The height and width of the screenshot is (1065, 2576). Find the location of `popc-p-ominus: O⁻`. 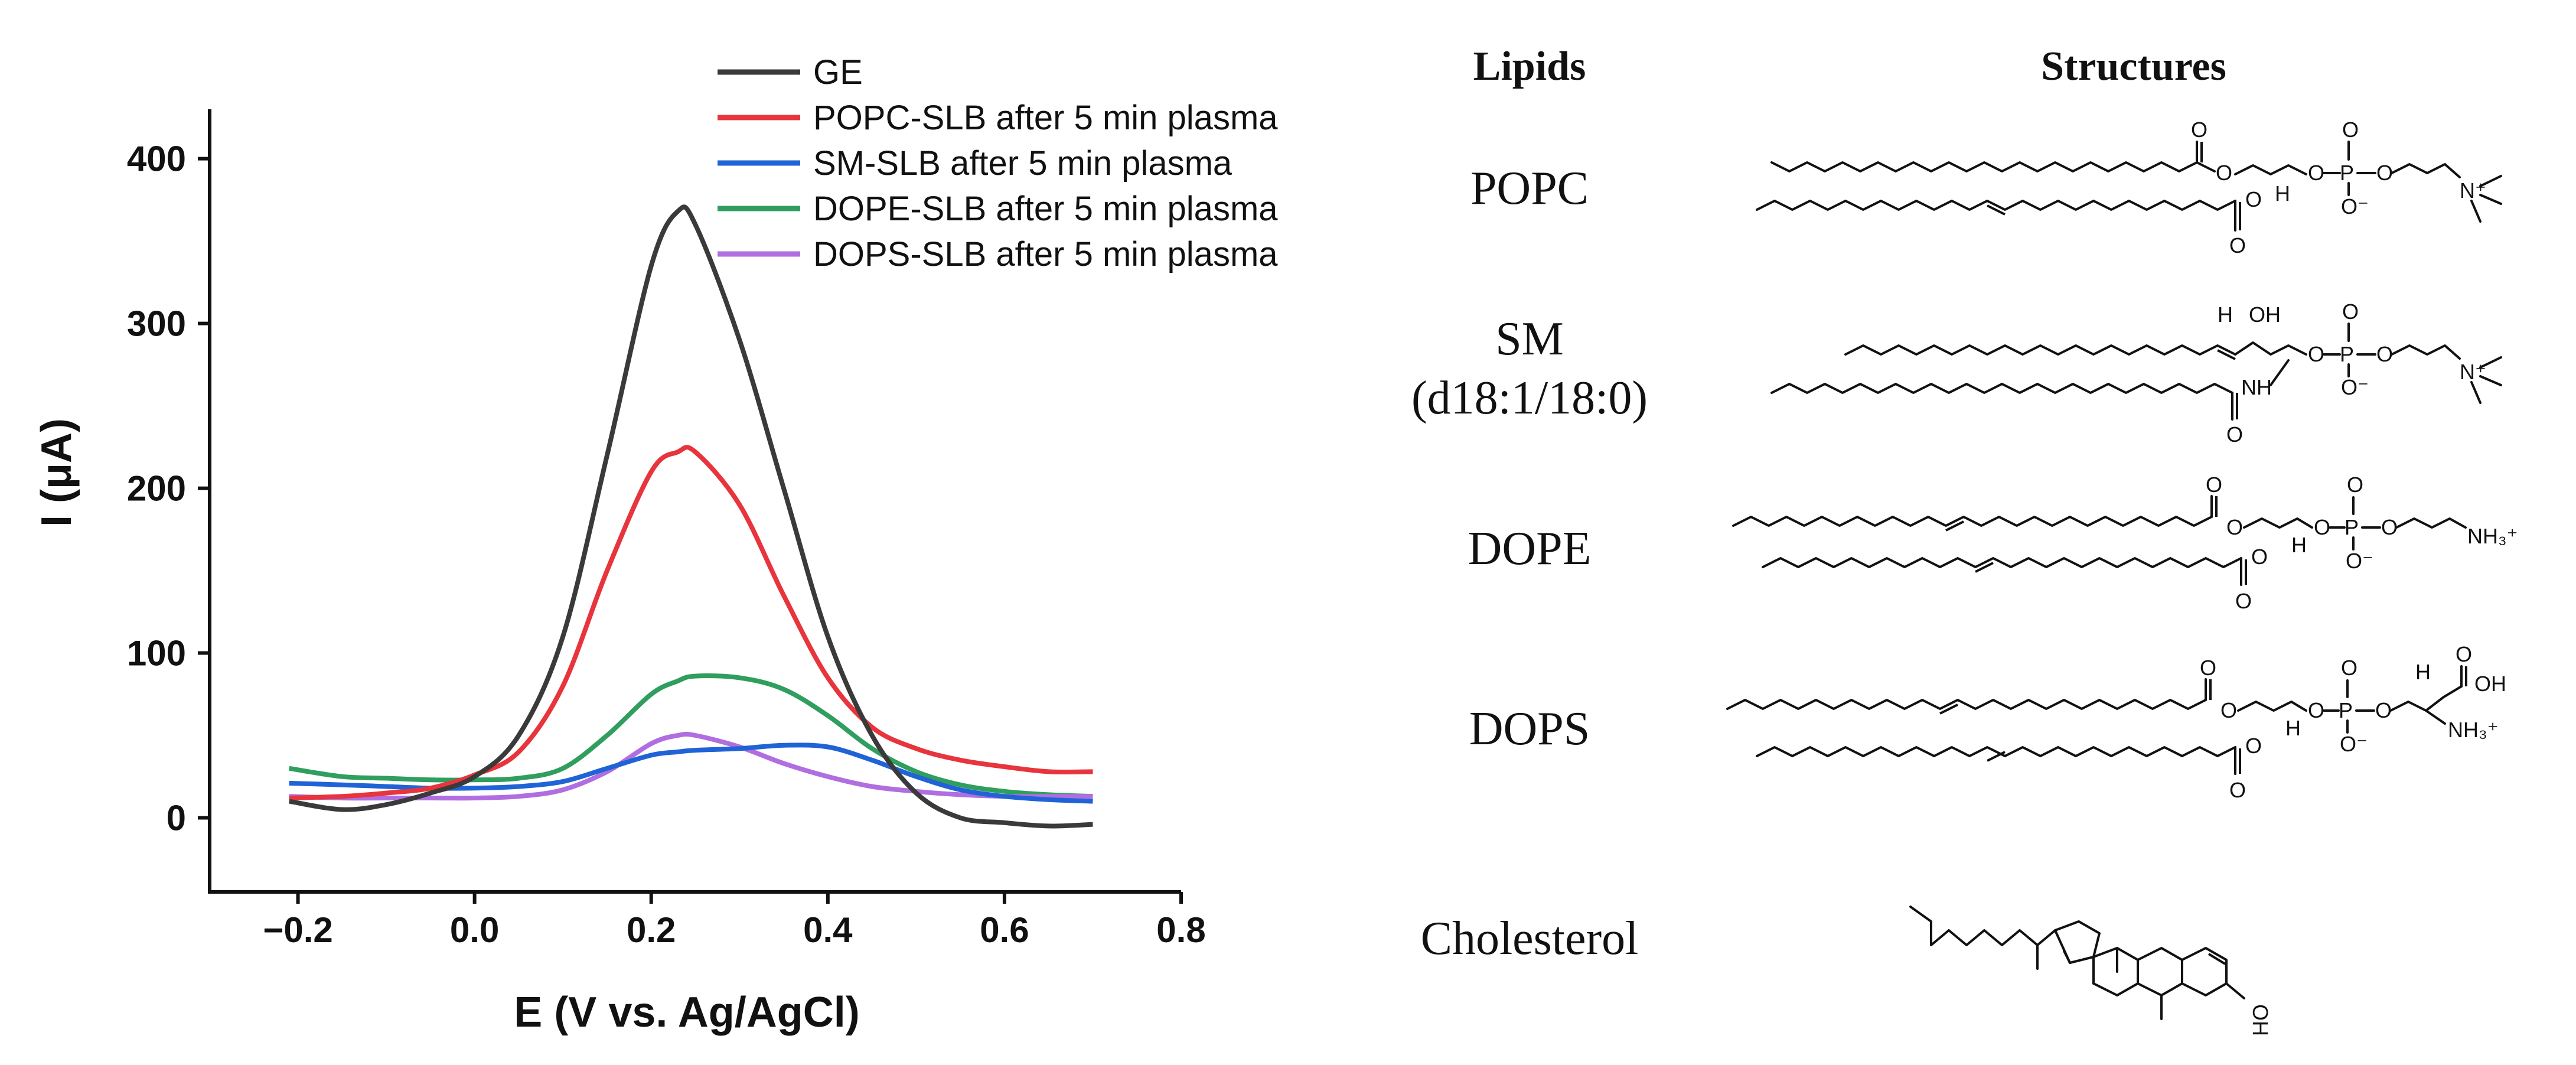

popc-p-ominus: O⁻ is located at coordinates (2355, 206).